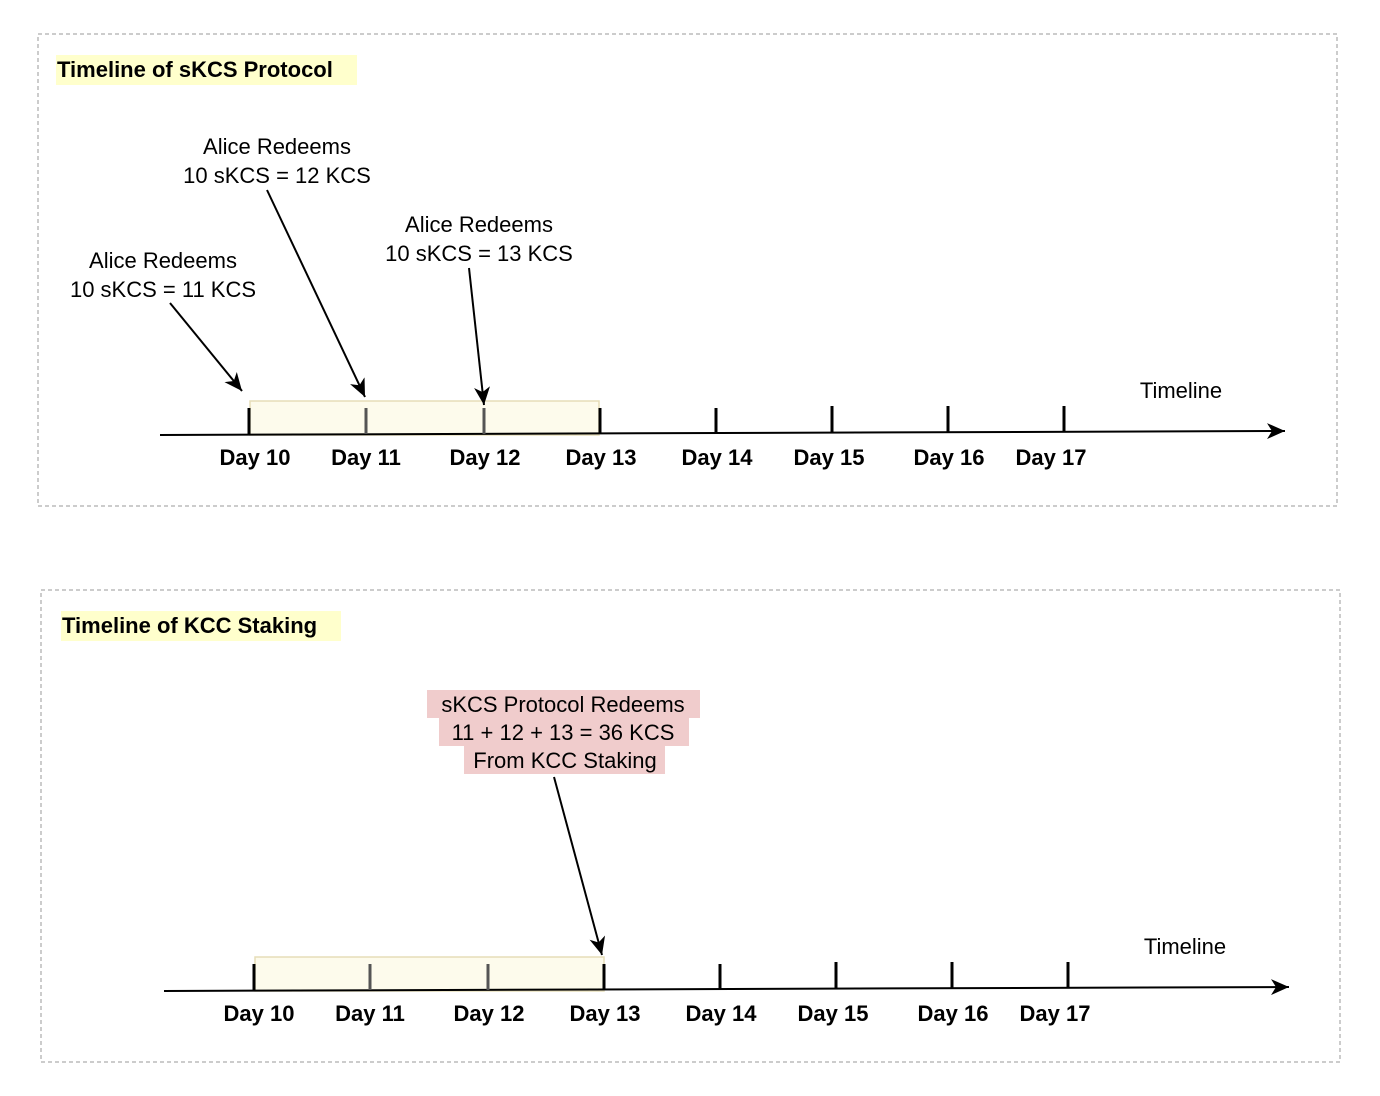 The width and height of the screenshot is (1380, 1096). Describe the element at coordinates (195, 69) in the screenshot. I see `panel-title: Timeline of sKCS Protocol` at that location.